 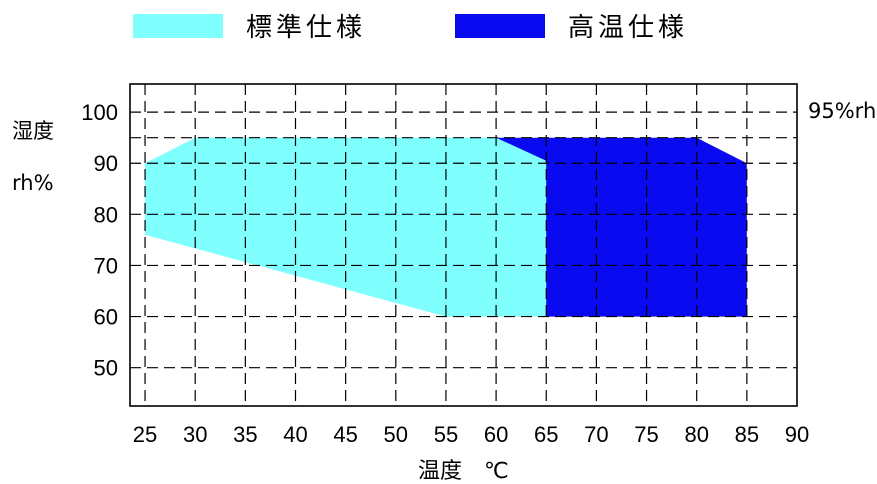 What do you see at coordinates (696, 434) in the screenshot?
I see `x-tick-label: 80` at bounding box center [696, 434].